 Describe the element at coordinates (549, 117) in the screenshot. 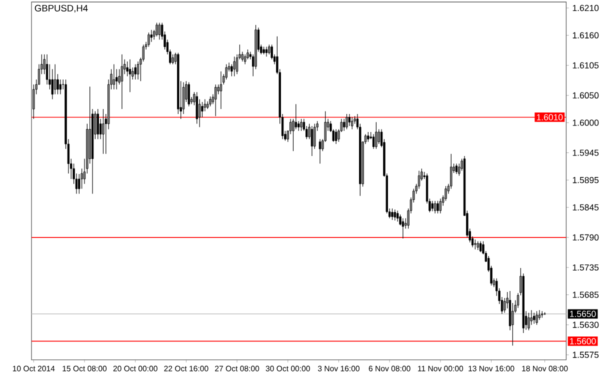

I see `ref-line-label: 1.6010` at that location.